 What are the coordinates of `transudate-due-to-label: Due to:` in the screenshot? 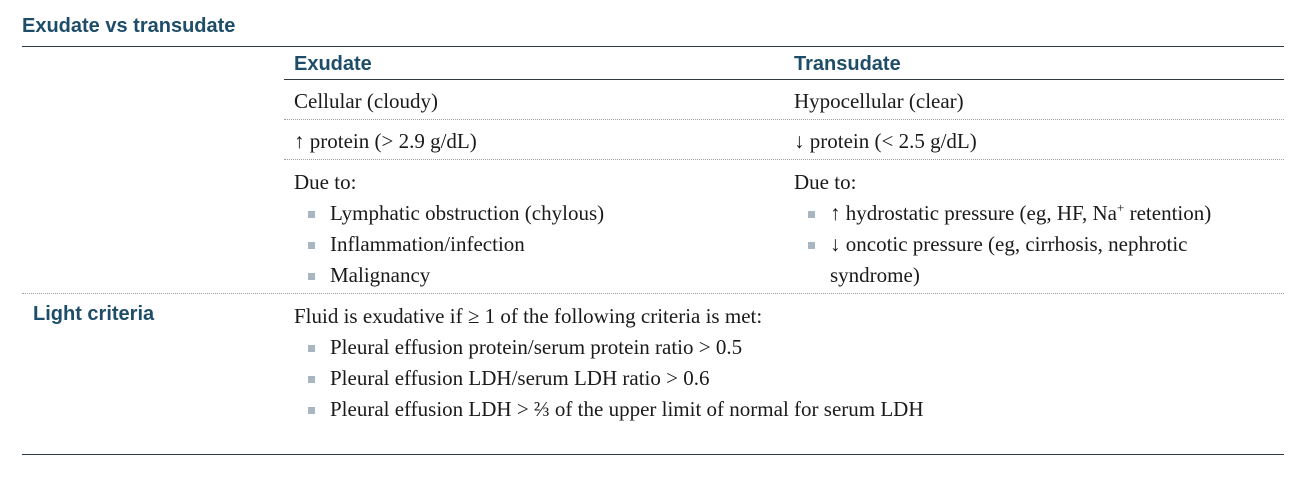 It's located at (825, 182).